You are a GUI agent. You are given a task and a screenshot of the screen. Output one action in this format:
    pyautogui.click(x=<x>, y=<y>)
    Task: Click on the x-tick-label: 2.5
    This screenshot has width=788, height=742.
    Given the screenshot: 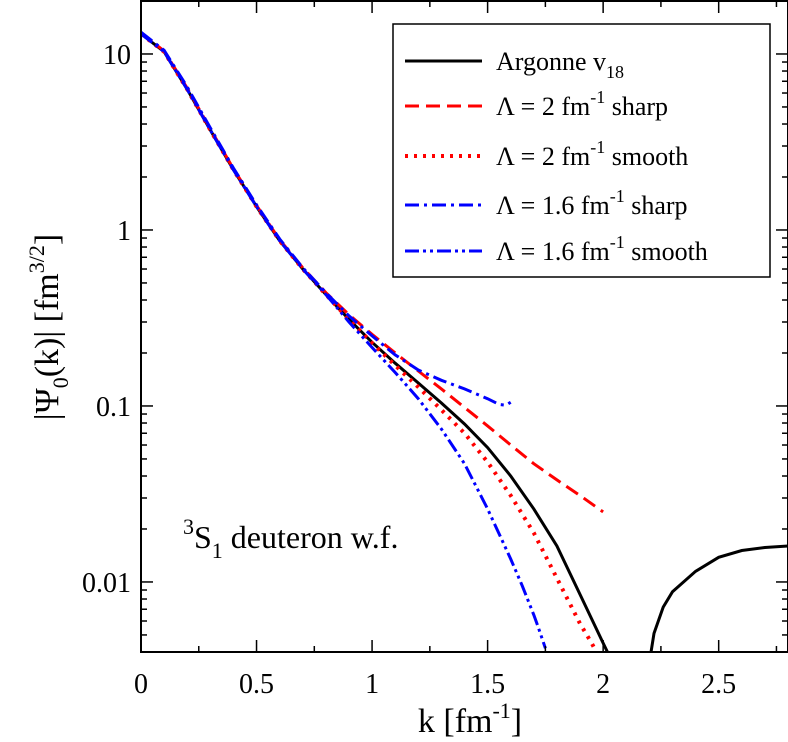 What is the action you would take?
    pyautogui.click(x=718, y=684)
    